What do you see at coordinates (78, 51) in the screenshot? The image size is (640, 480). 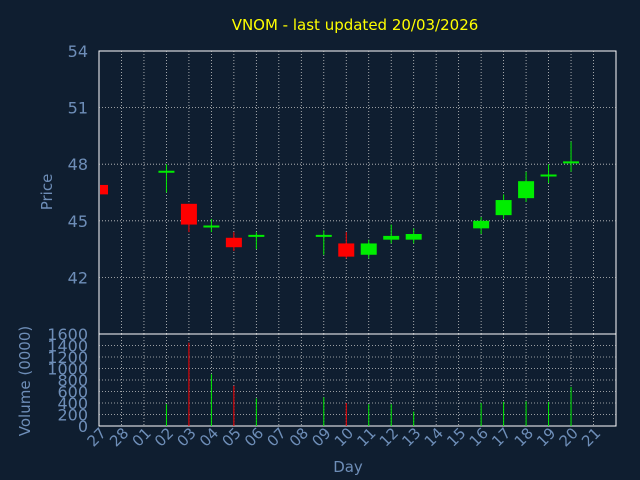 I see `price-tick-label: 54` at bounding box center [78, 51].